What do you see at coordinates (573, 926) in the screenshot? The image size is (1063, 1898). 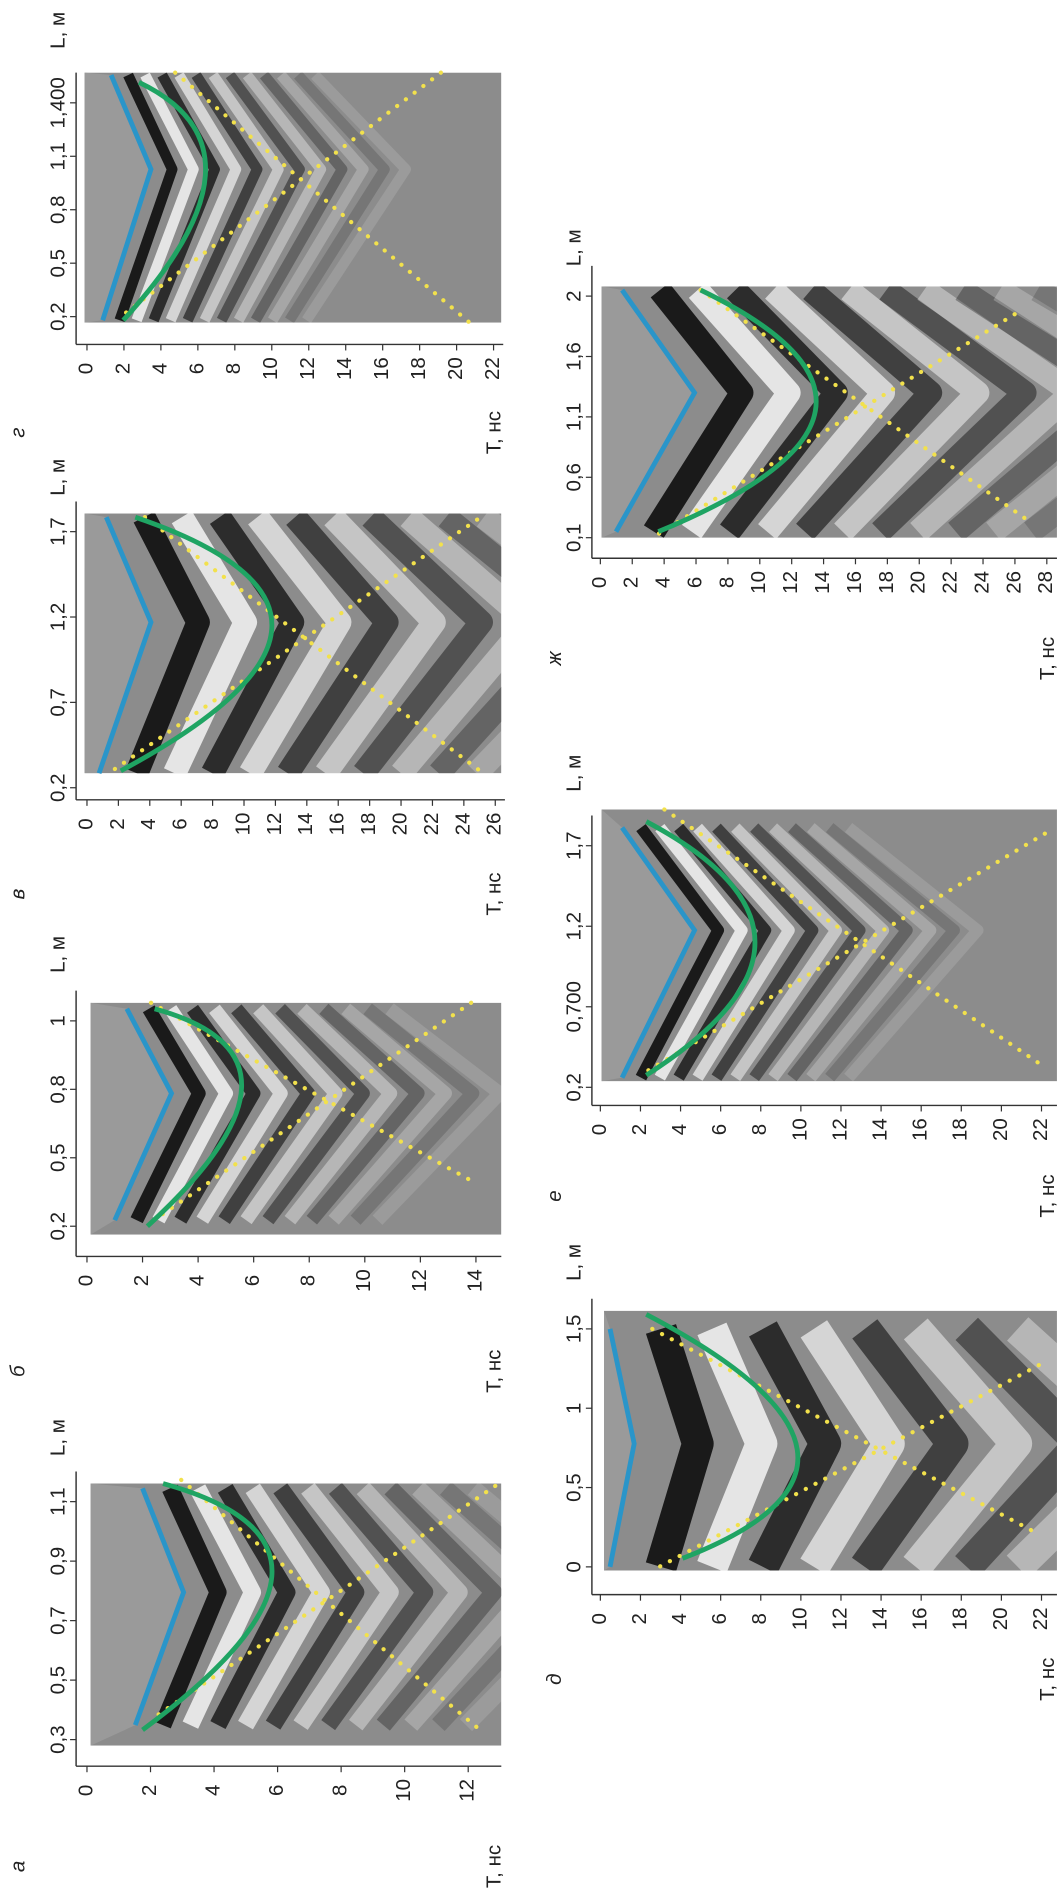 I see `l-tick-label: 1,2` at bounding box center [573, 926].